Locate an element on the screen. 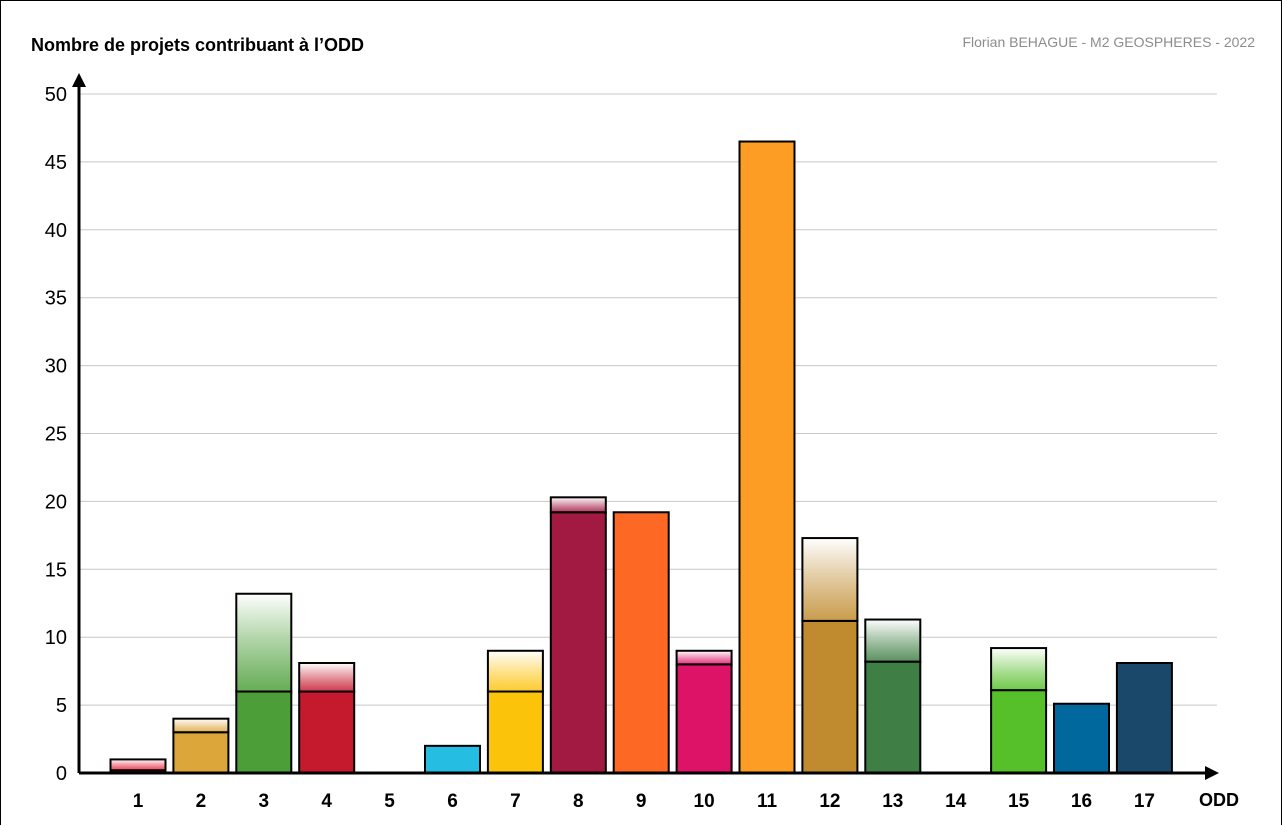 The image size is (1282, 826). x-tick-labels: 1 2 3 4 5 6 7 8 9 10 11 12 13 14 15 16 17 is located at coordinates (644, 801).